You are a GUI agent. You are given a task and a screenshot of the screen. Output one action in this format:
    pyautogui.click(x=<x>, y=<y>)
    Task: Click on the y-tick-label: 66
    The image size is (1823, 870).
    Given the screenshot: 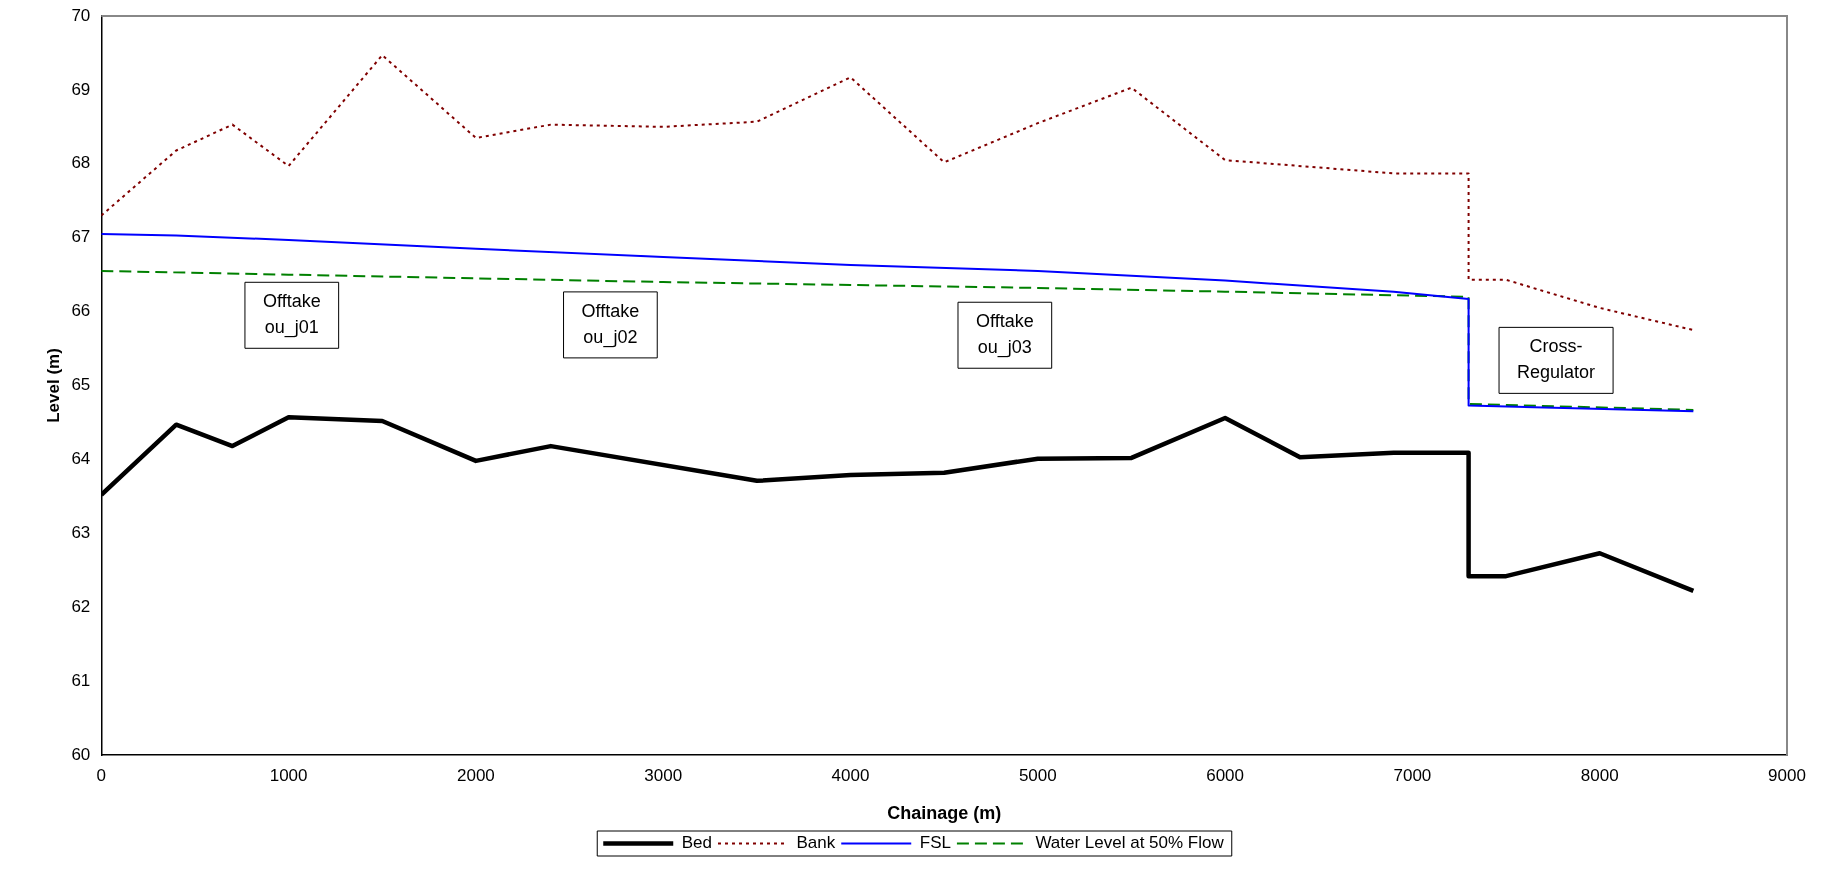 What is the action you would take?
    pyautogui.click(x=81, y=311)
    